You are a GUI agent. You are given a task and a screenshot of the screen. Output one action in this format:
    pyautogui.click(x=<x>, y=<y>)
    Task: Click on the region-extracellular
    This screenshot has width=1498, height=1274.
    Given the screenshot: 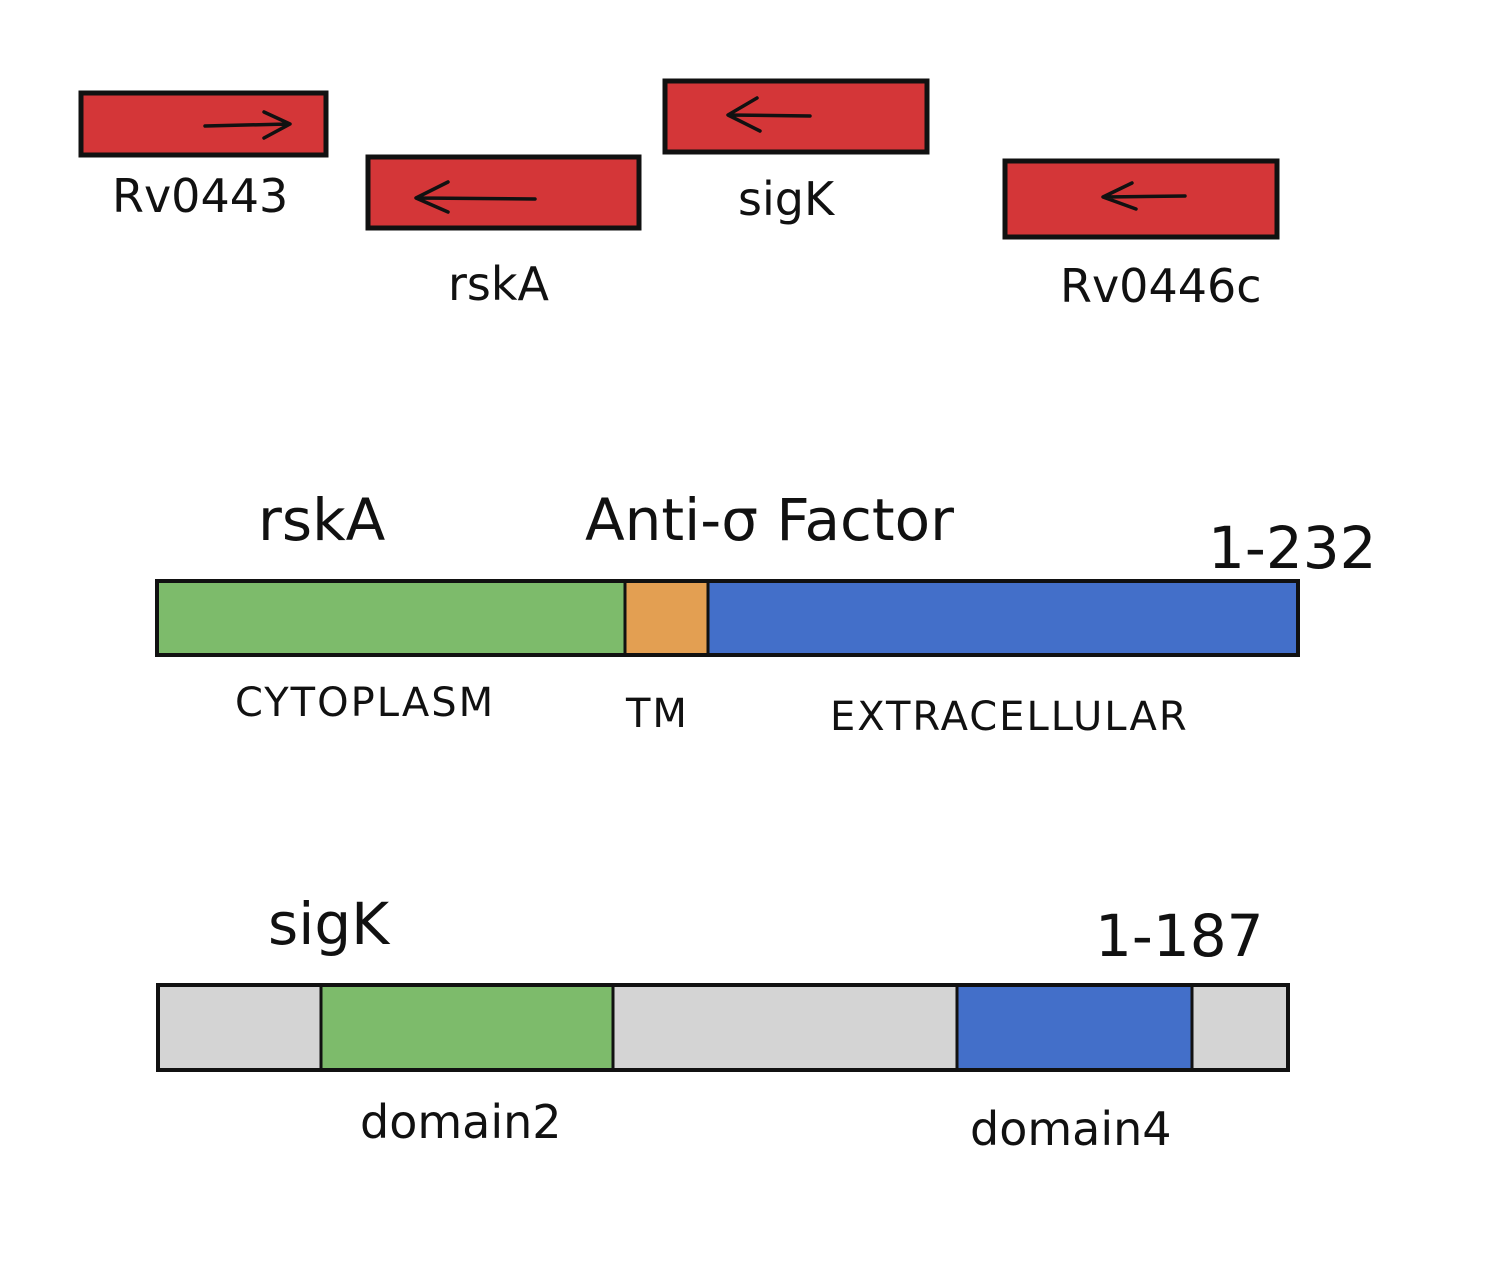 What is the action you would take?
    pyautogui.click(x=1003, y=618)
    